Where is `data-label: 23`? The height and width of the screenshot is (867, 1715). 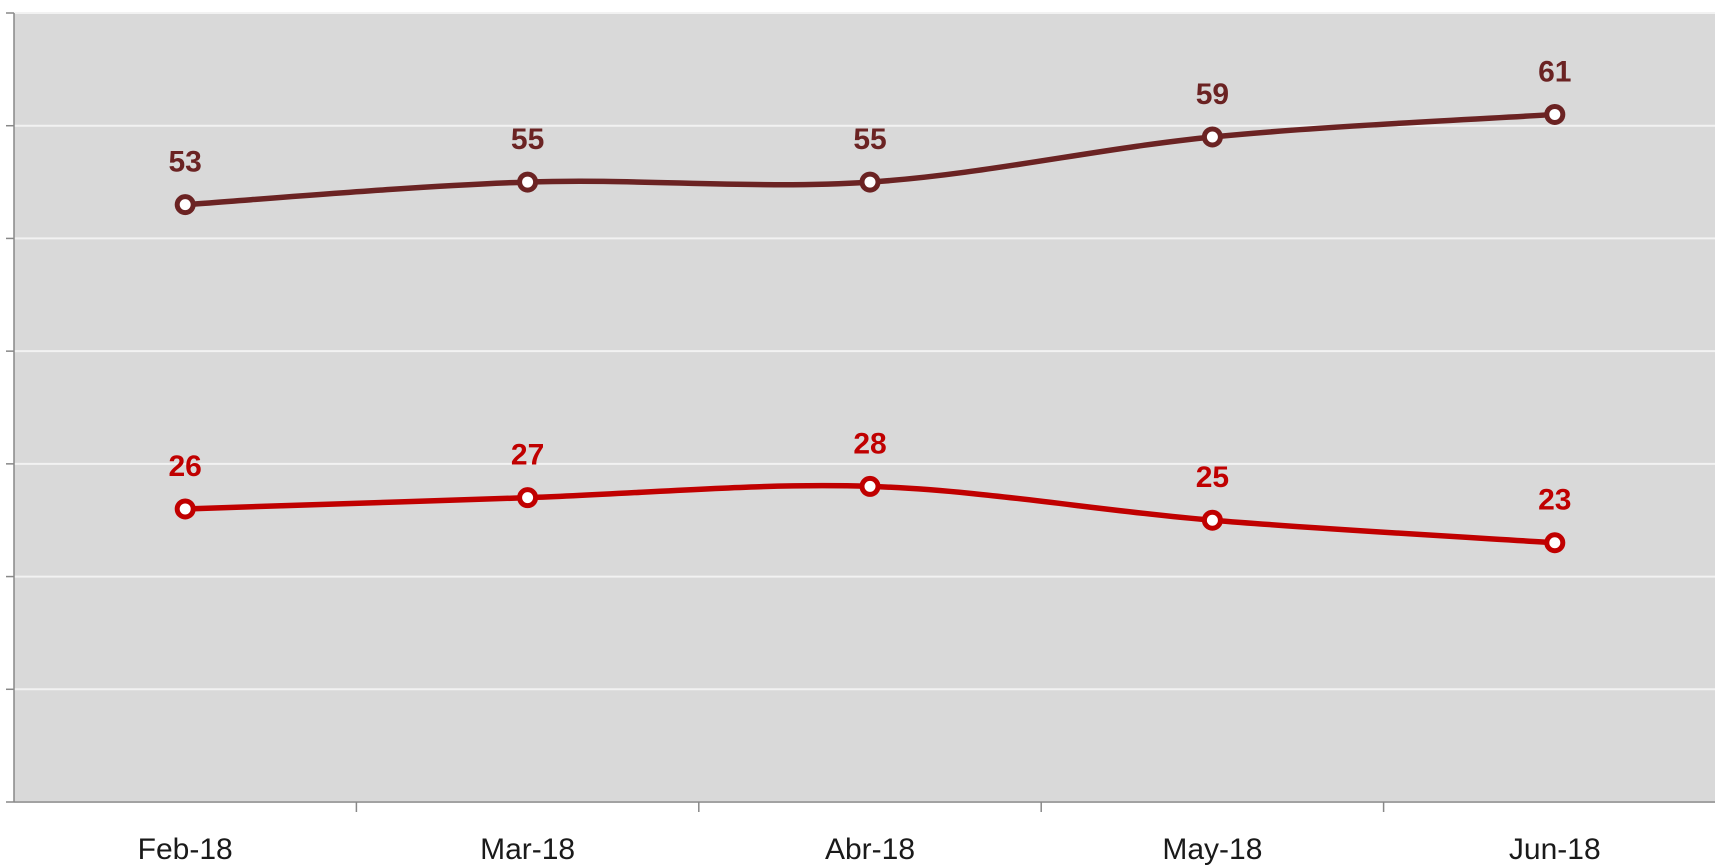
data-label: 23 is located at coordinates (1554, 500).